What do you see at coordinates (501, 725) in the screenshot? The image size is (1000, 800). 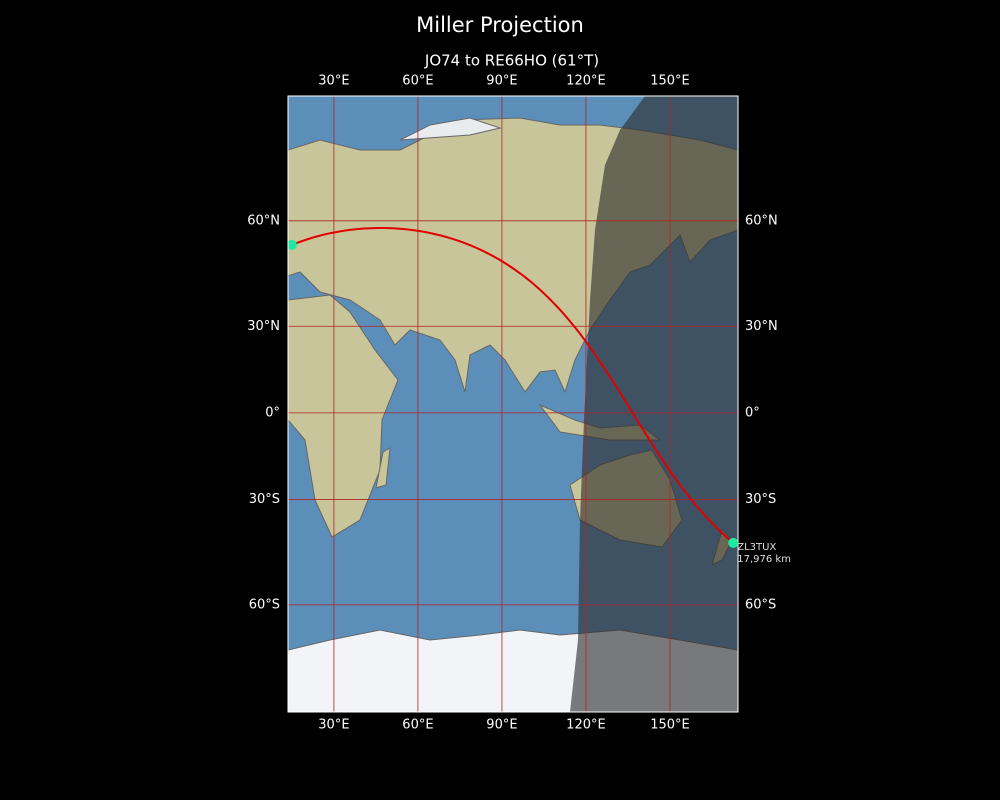 I see `lon-label-bottom: 90°E` at bounding box center [501, 725].